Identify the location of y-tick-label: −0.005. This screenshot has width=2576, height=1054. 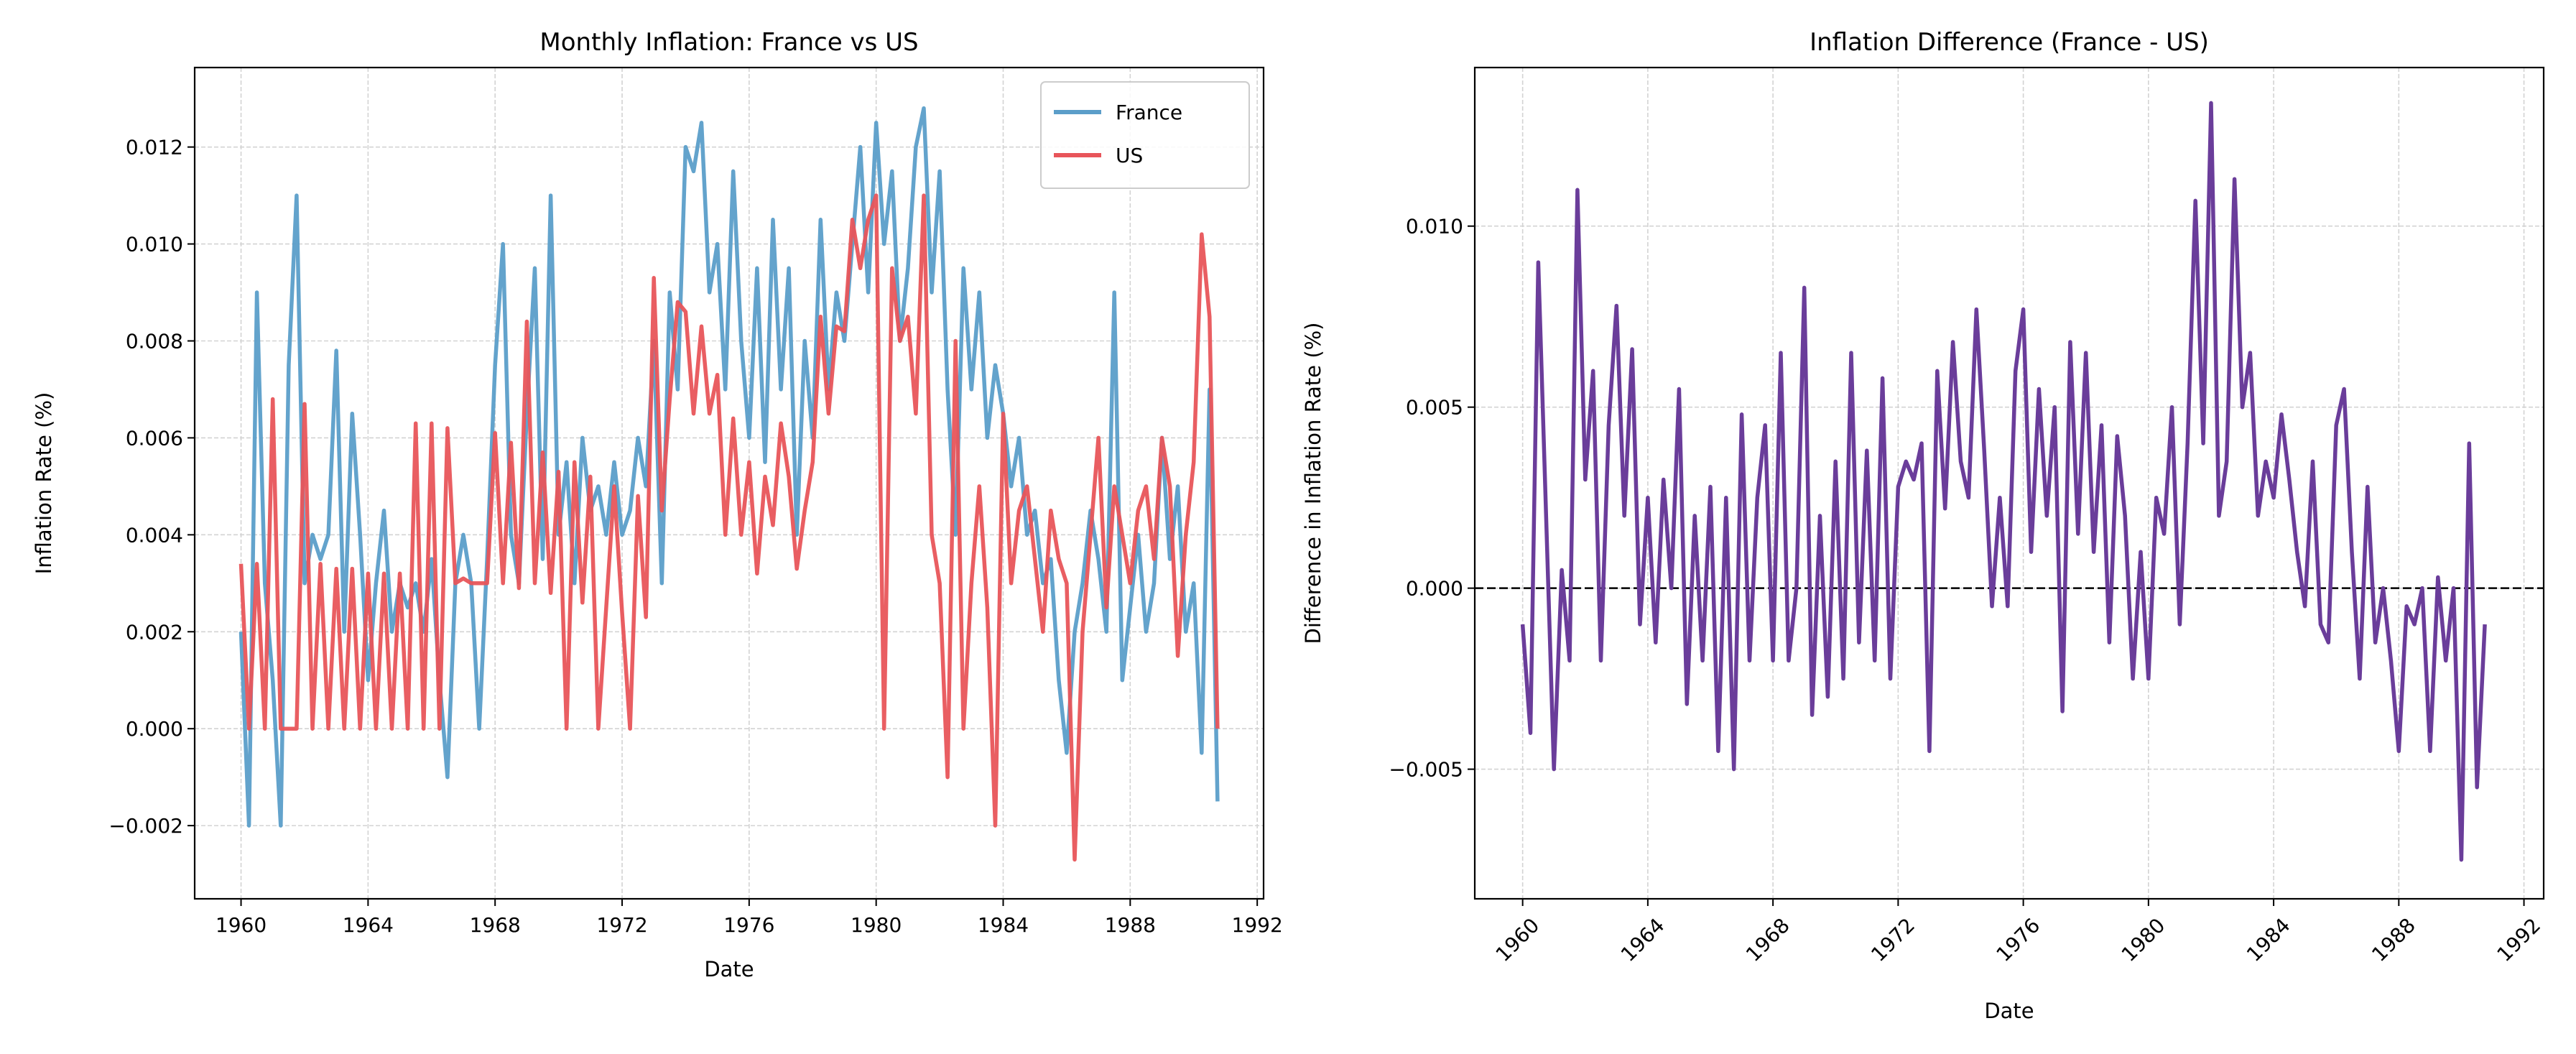
(1426, 770).